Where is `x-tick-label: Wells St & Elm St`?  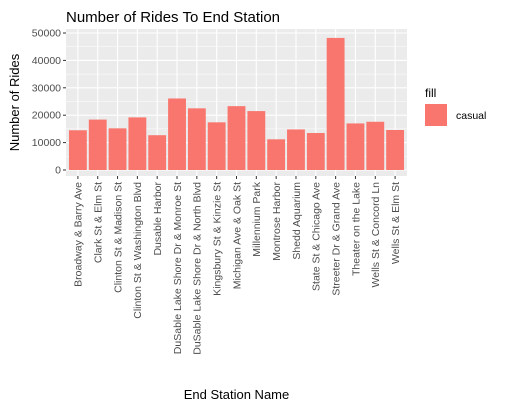 x-tick-label: Wells St & Elm St is located at coordinates (396, 223).